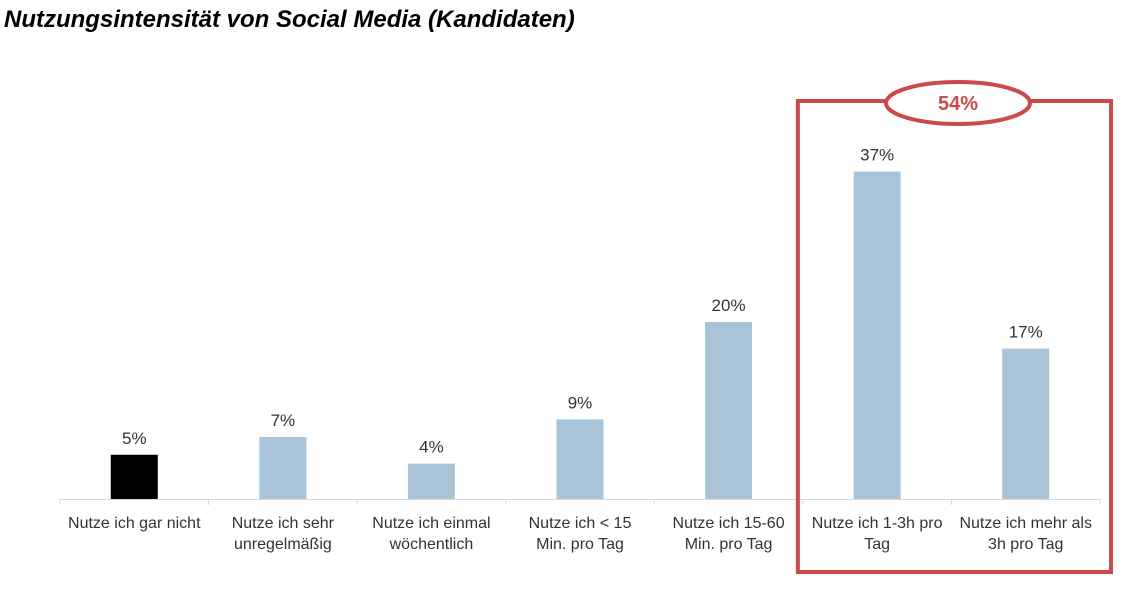  Describe the element at coordinates (580, 502) in the screenshot. I see `axis-ticks-group` at that location.